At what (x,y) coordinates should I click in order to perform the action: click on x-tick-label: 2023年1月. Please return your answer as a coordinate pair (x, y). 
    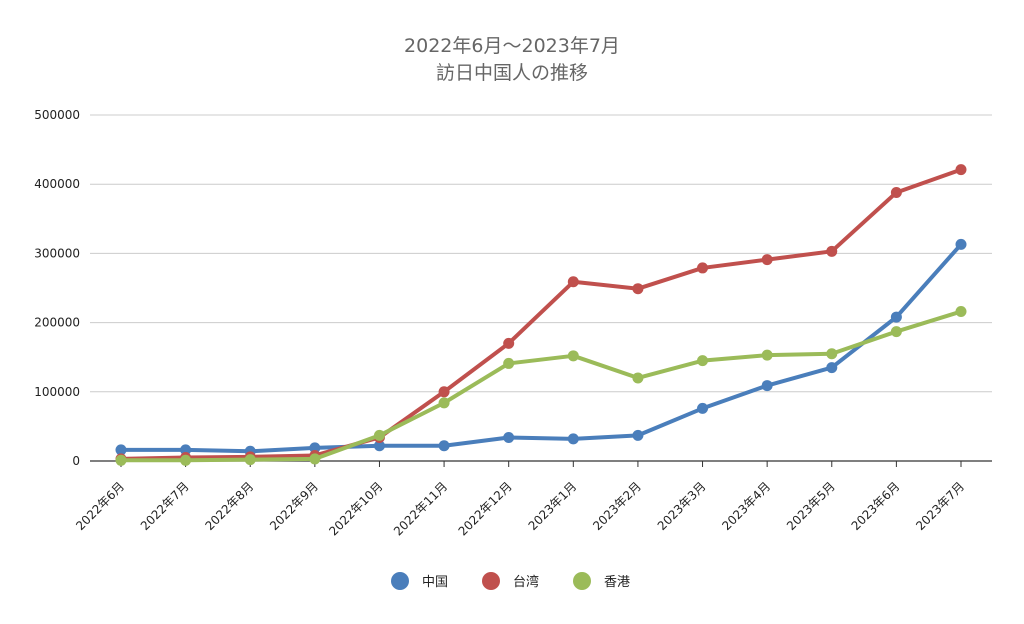
    Looking at the image, I should click on (553, 506).